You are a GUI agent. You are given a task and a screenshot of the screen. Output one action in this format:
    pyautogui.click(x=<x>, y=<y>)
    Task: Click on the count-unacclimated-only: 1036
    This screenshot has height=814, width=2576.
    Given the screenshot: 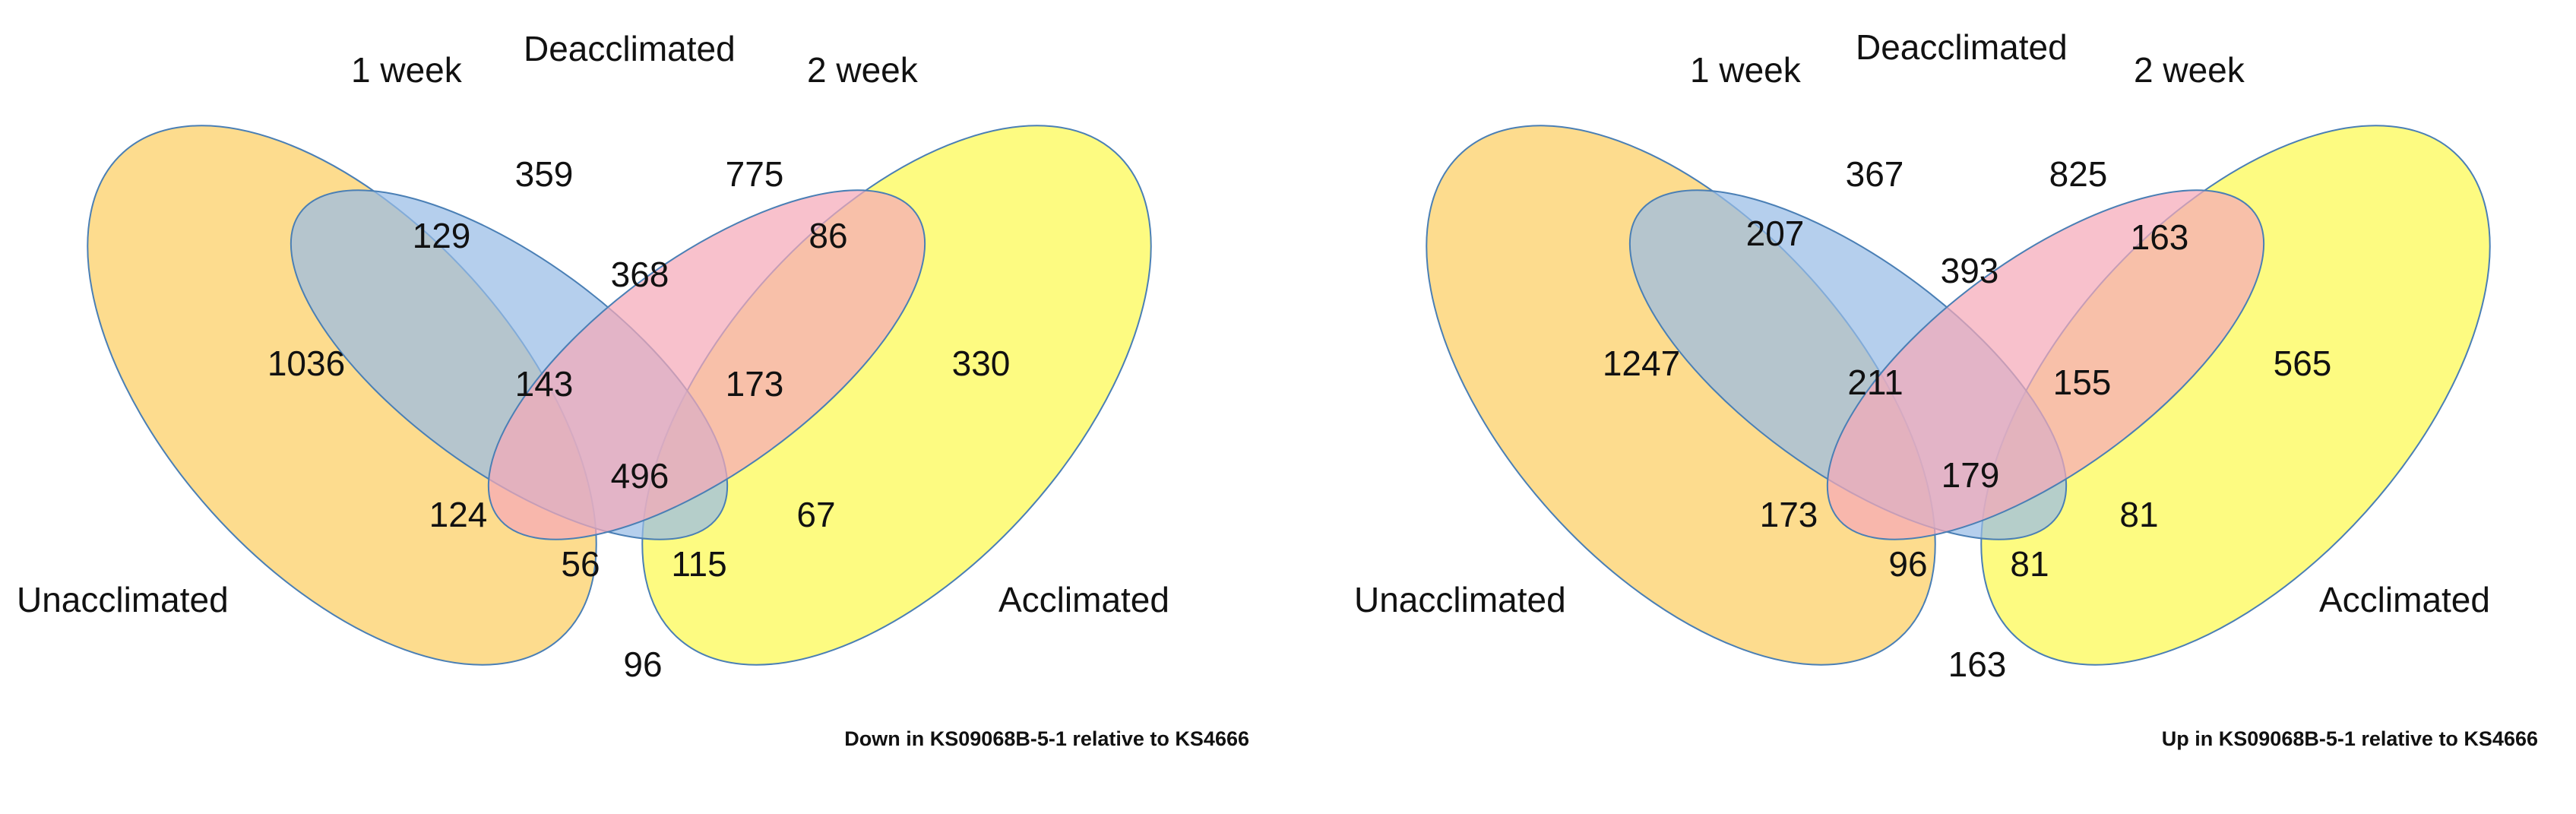 What is the action you would take?
    pyautogui.click(x=306, y=363)
    